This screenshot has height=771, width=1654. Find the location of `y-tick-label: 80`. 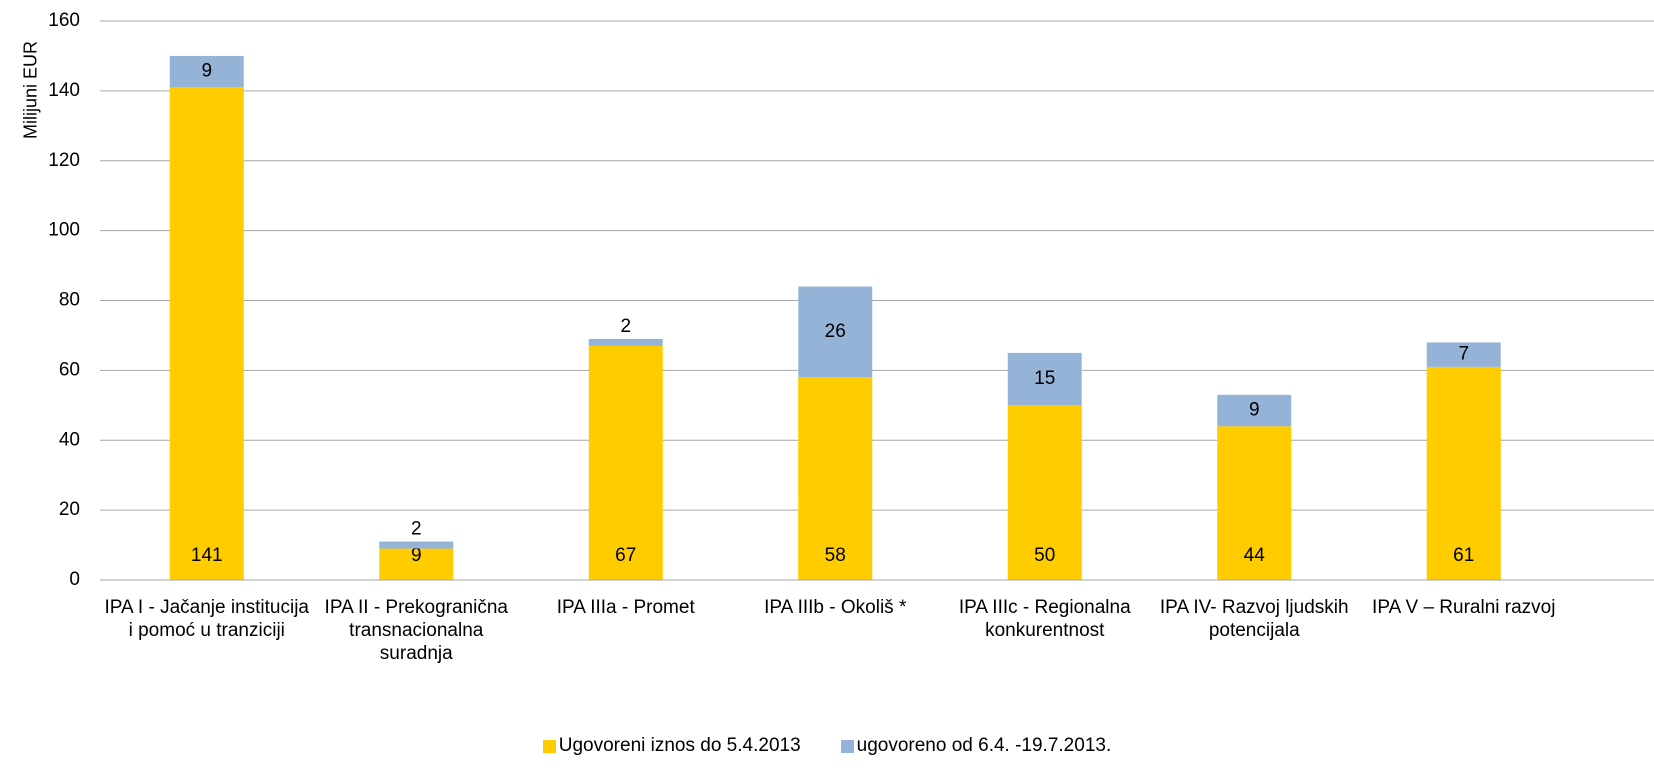

y-tick-label: 80 is located at coordinates (69, 300).